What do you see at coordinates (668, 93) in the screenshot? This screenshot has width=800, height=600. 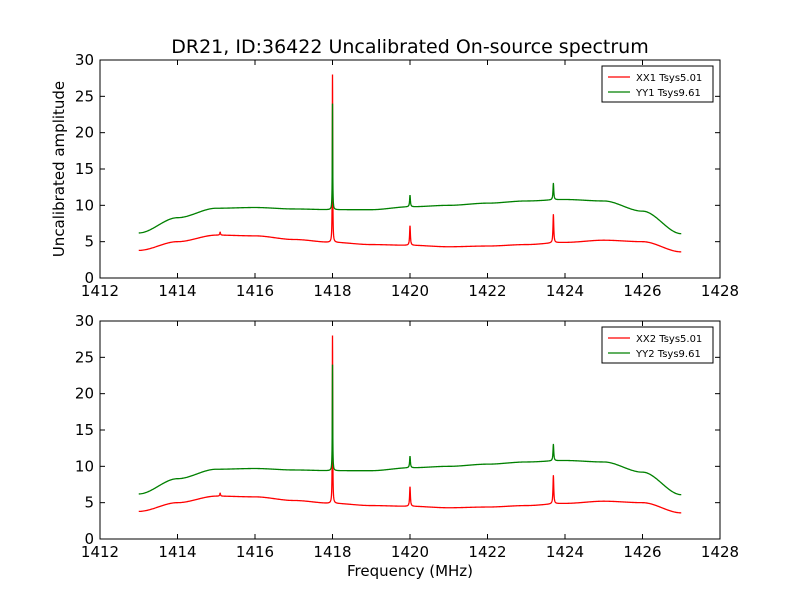 I see `legend-entry: YY1 Tsys9.61` at bounding box center [668, 93].